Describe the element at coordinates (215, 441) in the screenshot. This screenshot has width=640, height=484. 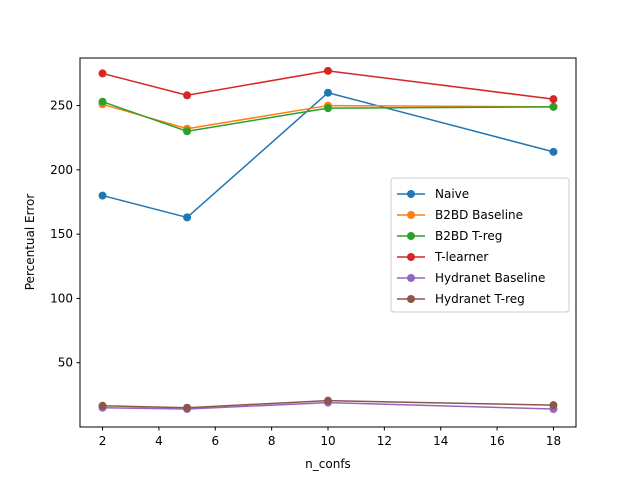
I see `x-tick-label: 6` at that location.